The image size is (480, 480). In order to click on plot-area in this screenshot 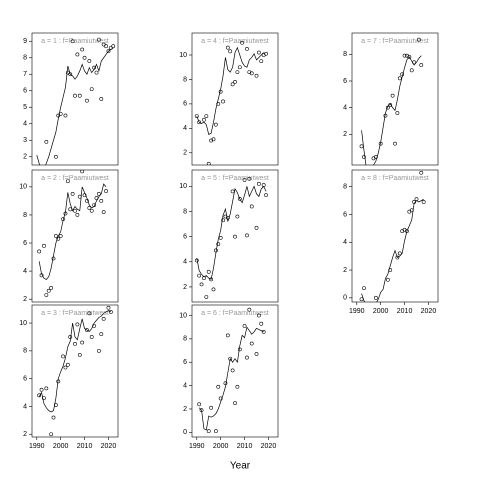, I will do `click(391, 101)`.